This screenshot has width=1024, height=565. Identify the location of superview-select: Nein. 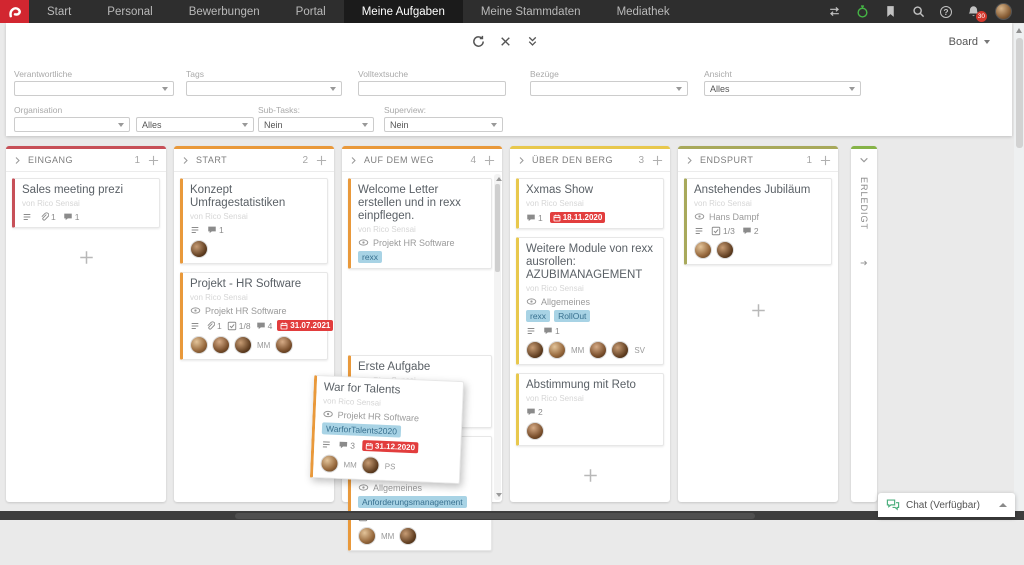
(443, 124).